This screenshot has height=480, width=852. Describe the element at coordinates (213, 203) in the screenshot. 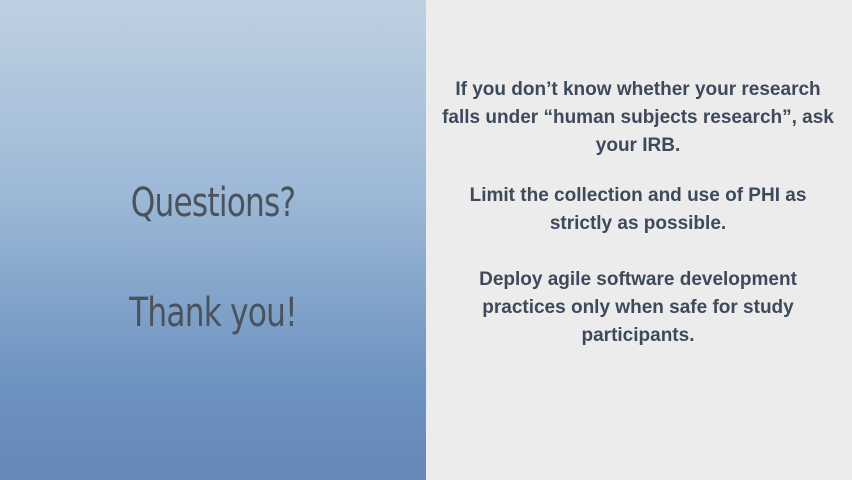

I see `questions-heading: Questions?` at that location.